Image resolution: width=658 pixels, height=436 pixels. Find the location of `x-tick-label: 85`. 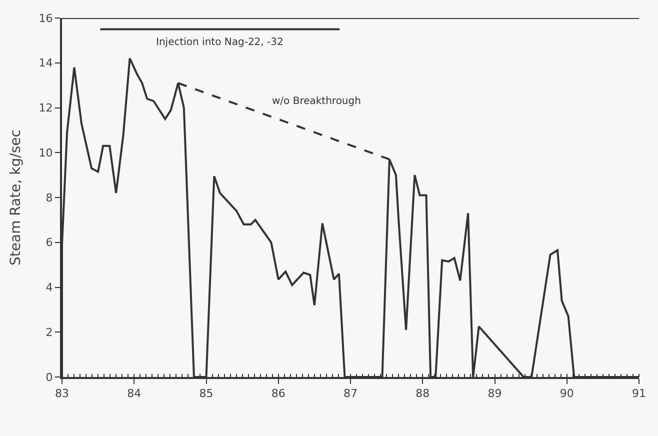

x-tick-label: 85 is located at coordinates (206, 393).